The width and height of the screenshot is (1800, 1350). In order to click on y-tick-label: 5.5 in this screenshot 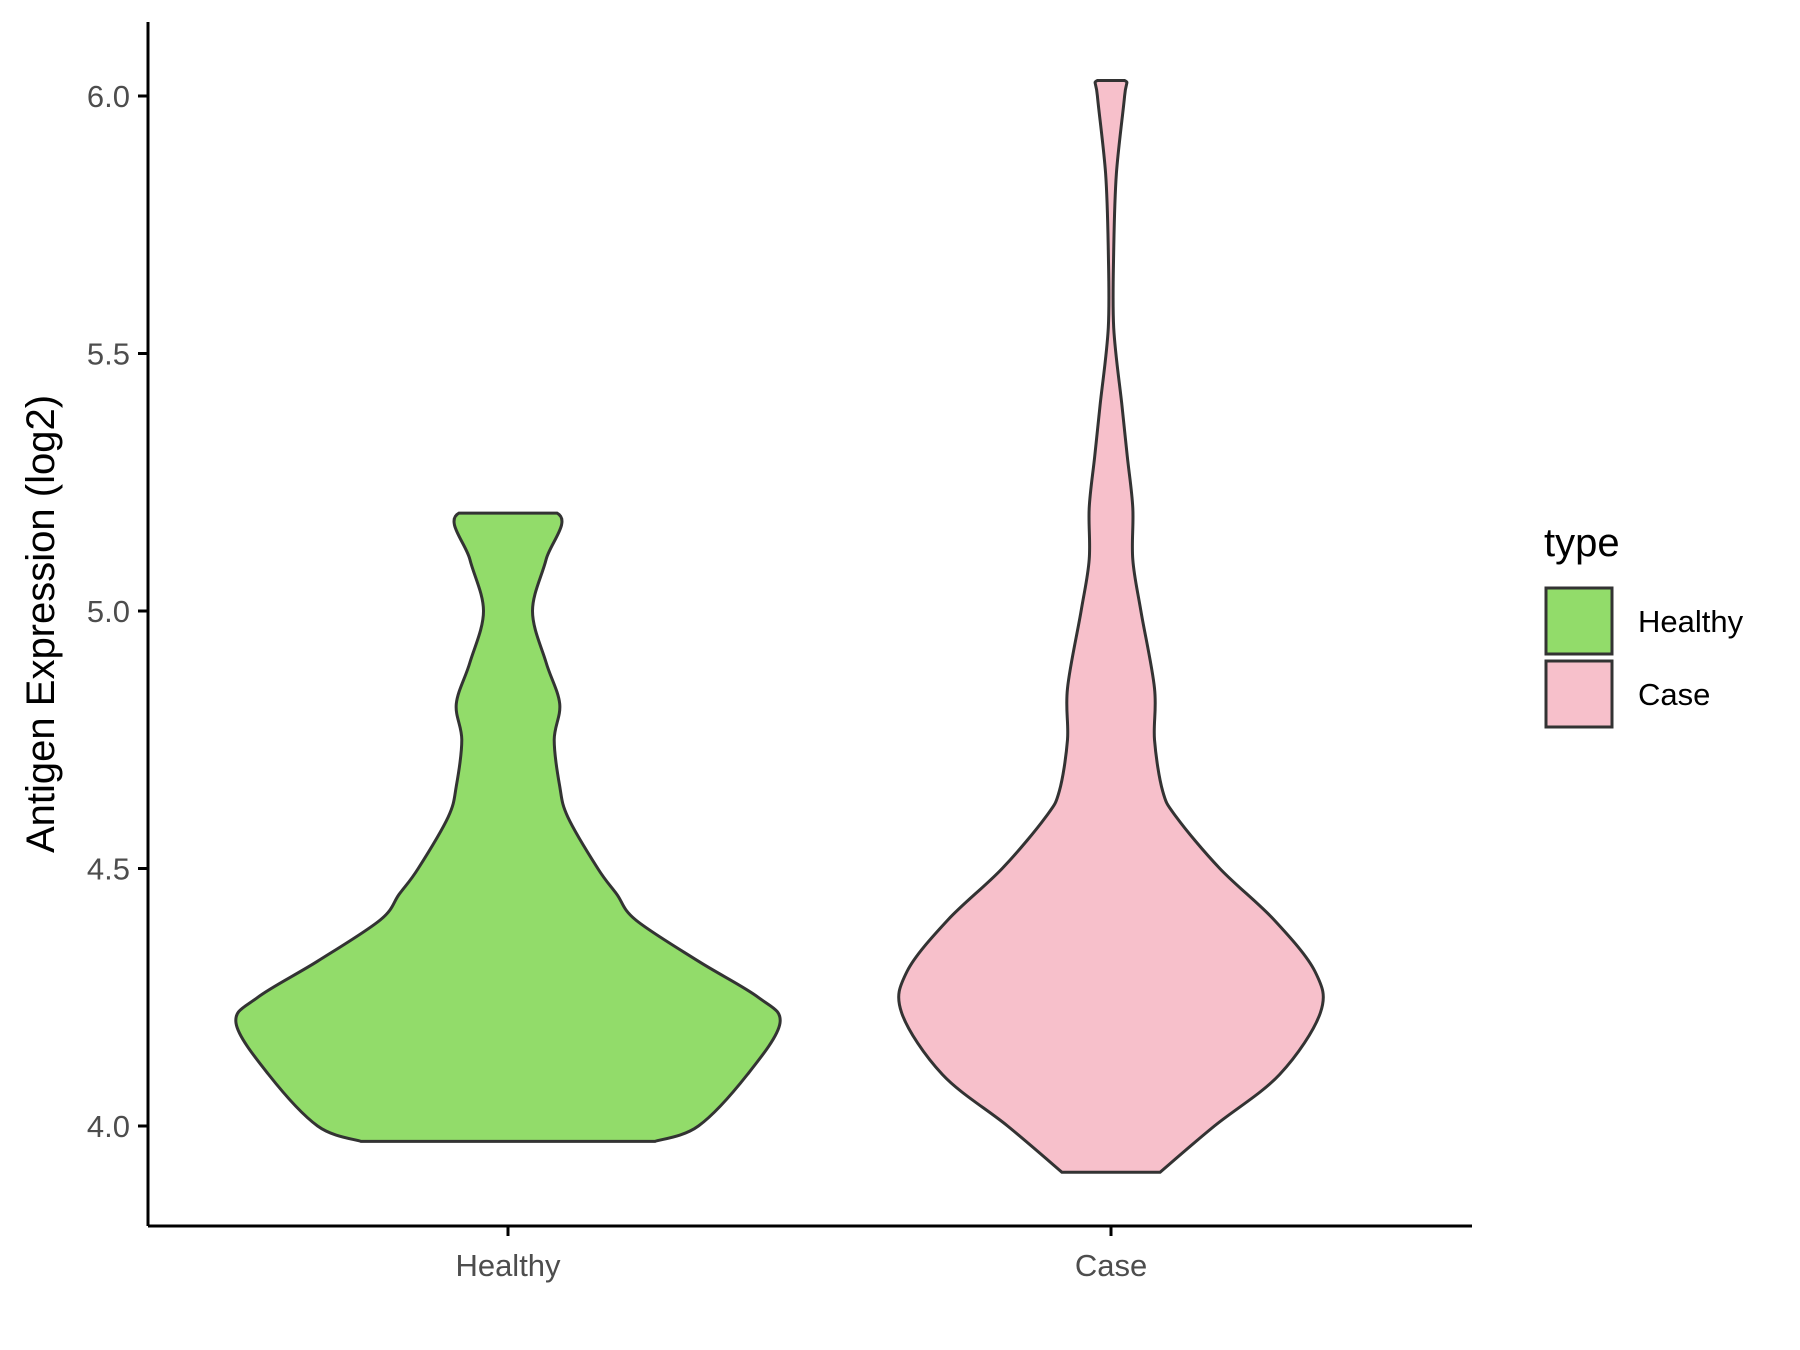, I will do `click(108, 354)`.